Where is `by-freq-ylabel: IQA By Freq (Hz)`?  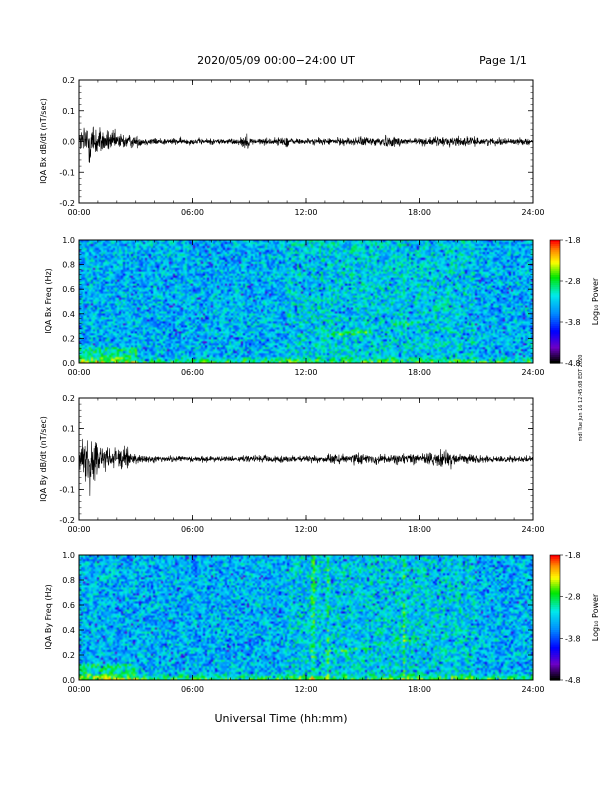
by-freq-ylabel: IQA By Freq (Hz) is located at coordinates (48, 617).